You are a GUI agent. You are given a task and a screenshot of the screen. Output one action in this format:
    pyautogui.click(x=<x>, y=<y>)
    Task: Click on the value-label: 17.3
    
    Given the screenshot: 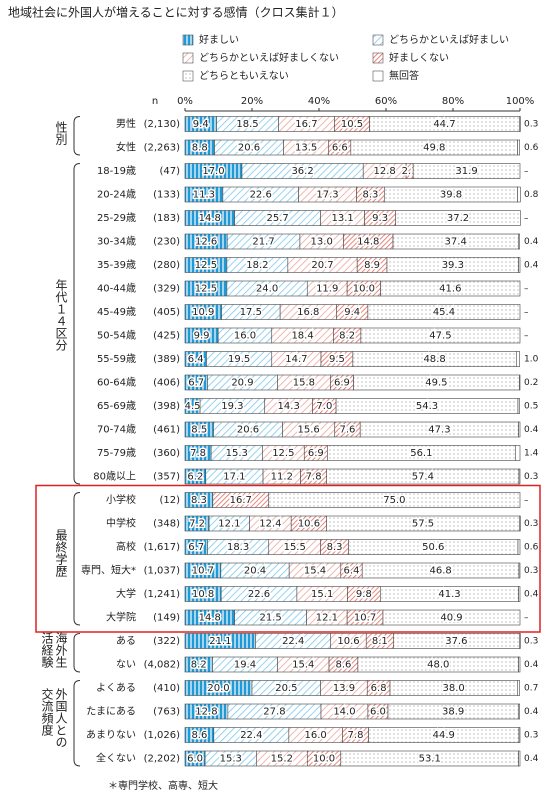 What is the action you would take?
    pyautogui.click(x=327, y=195)
    